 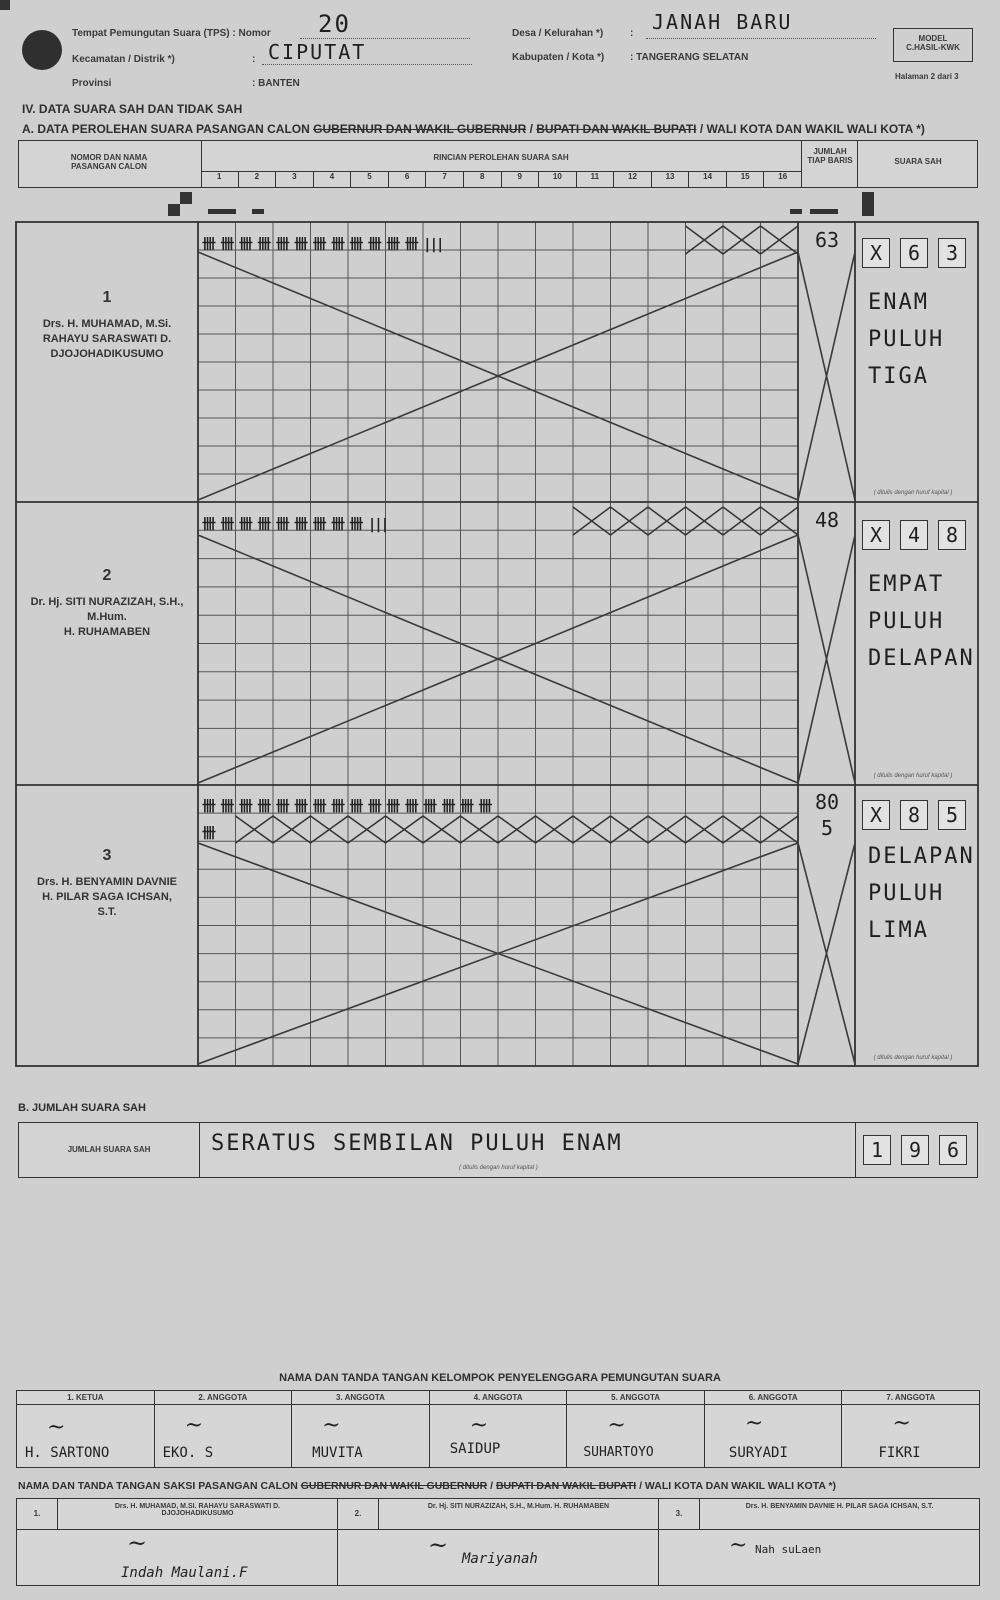 I want to click on model-box: MODEL C.HASIL-KWK, so click(x=933, y=45).